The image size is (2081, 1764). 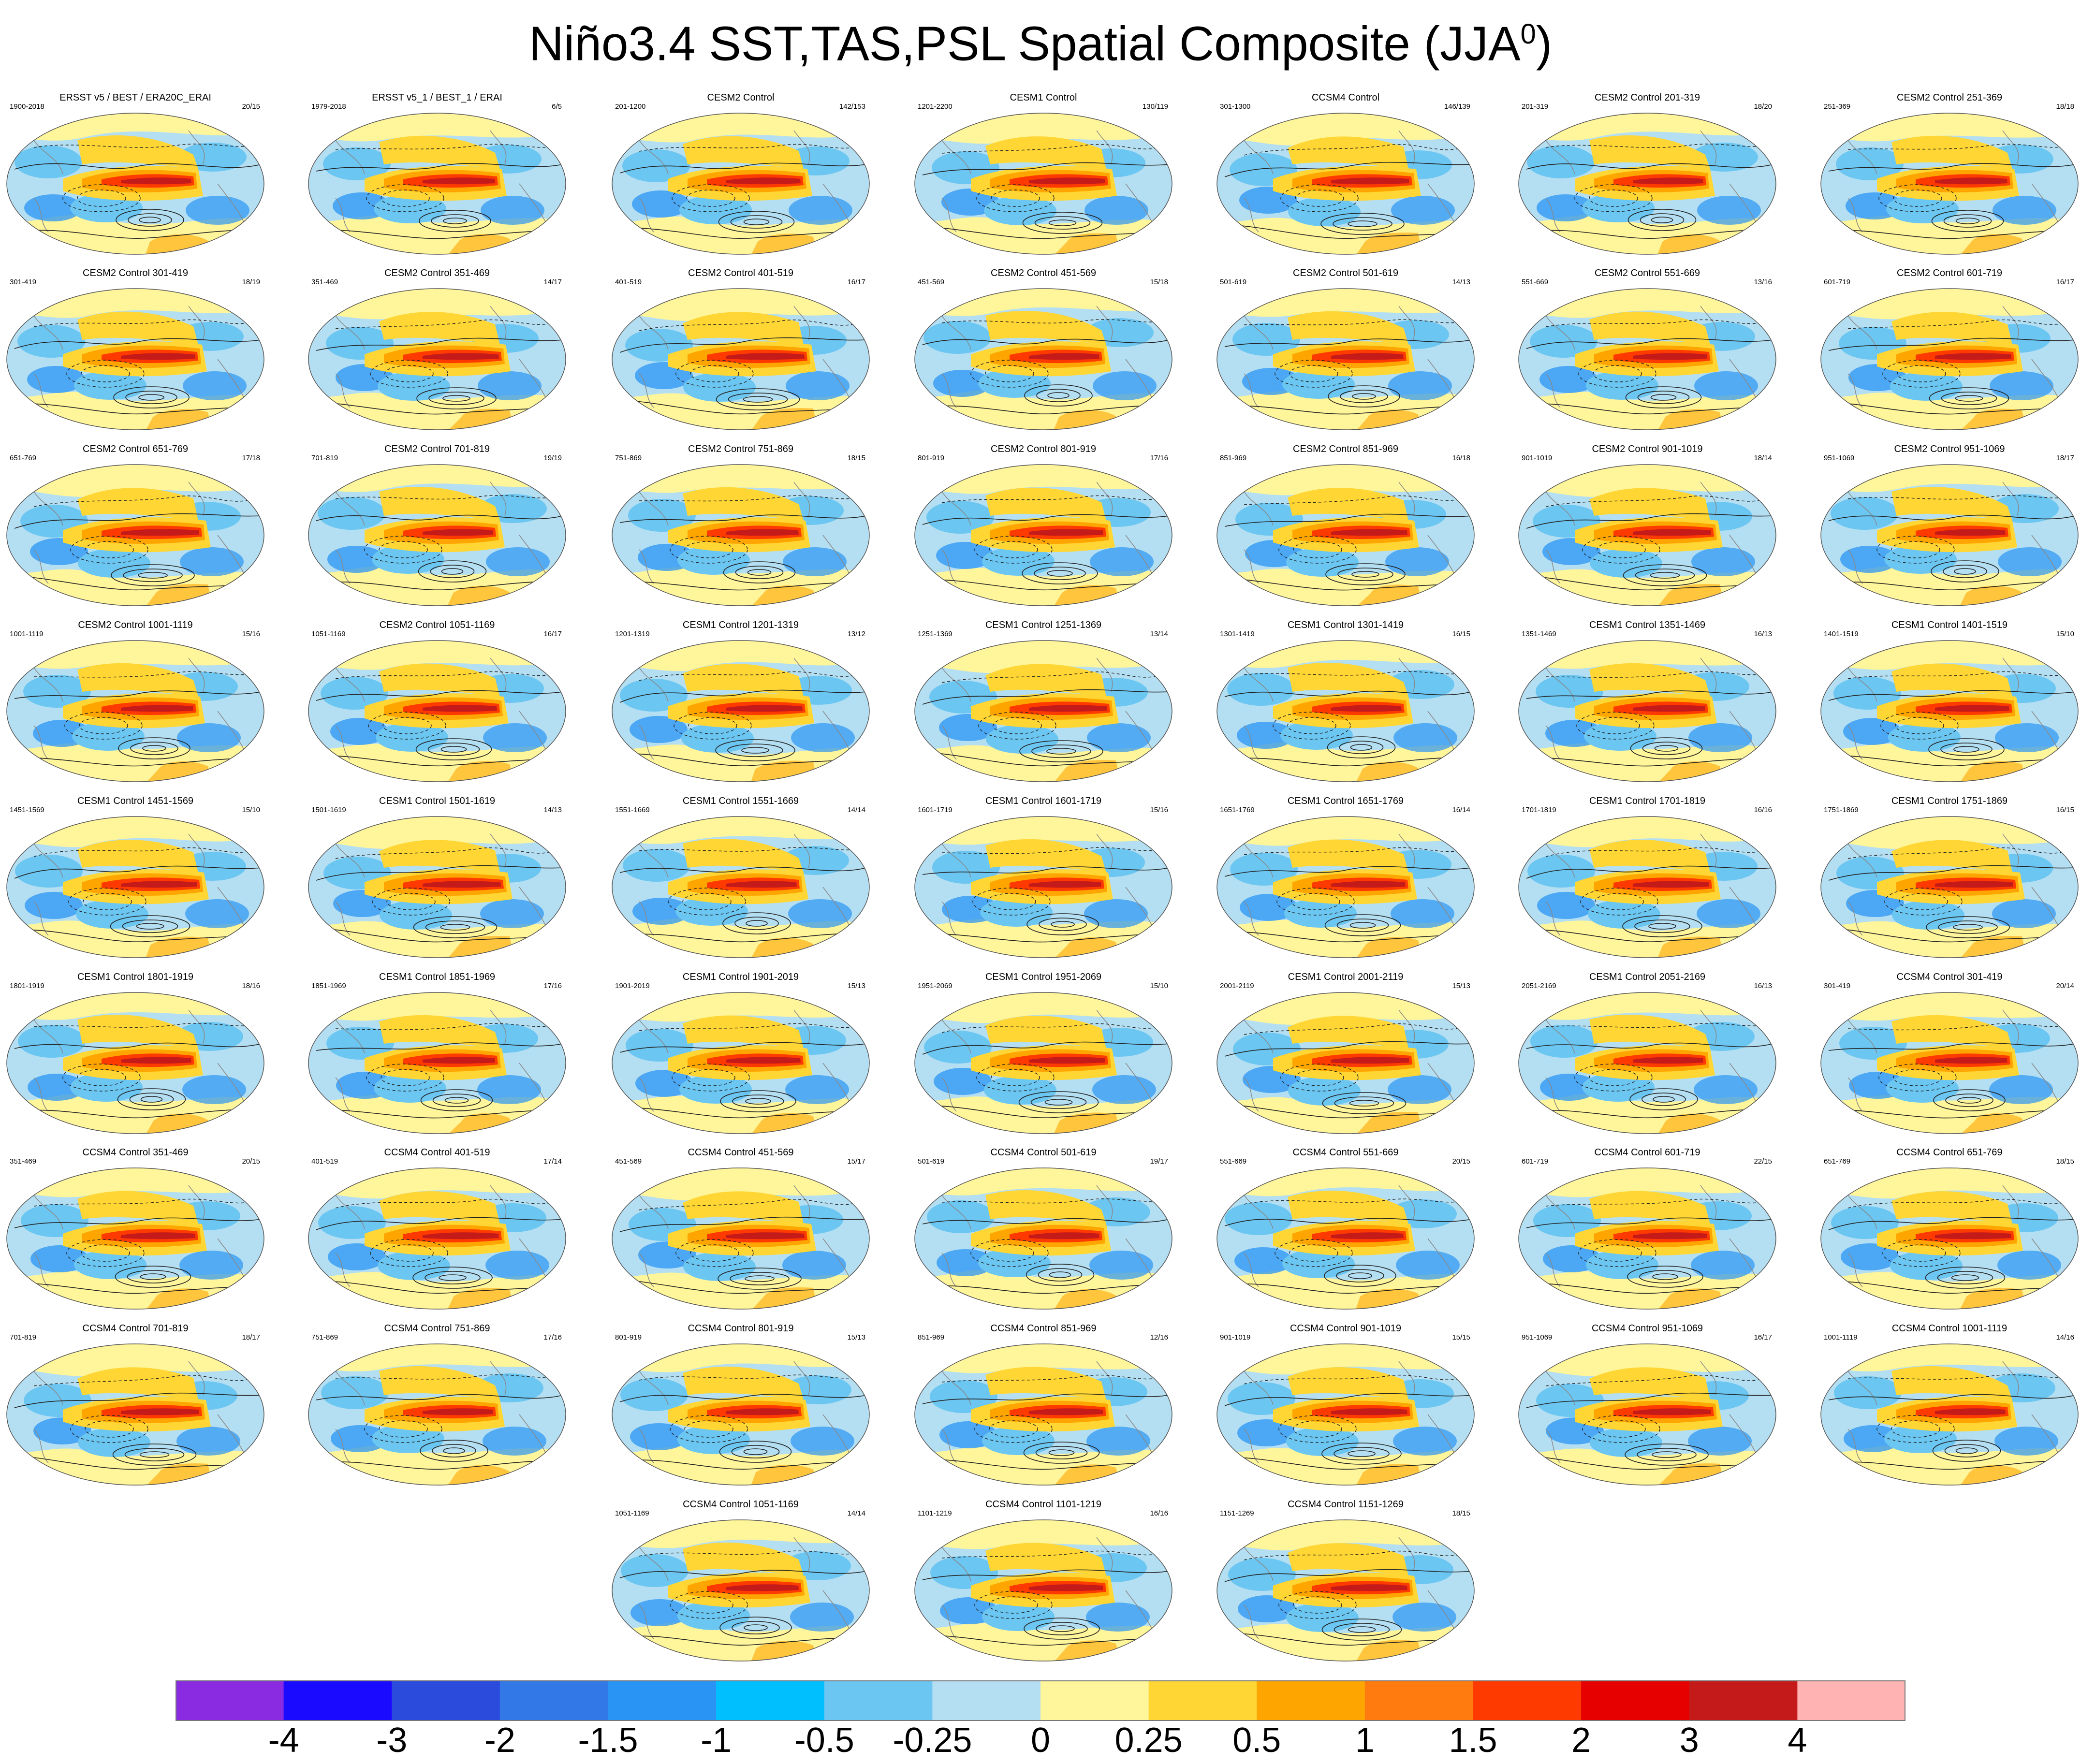 I want to click on map-panel: CCSM4 Control 401-519 401-519 17/14, so click(x=437, y=1231).